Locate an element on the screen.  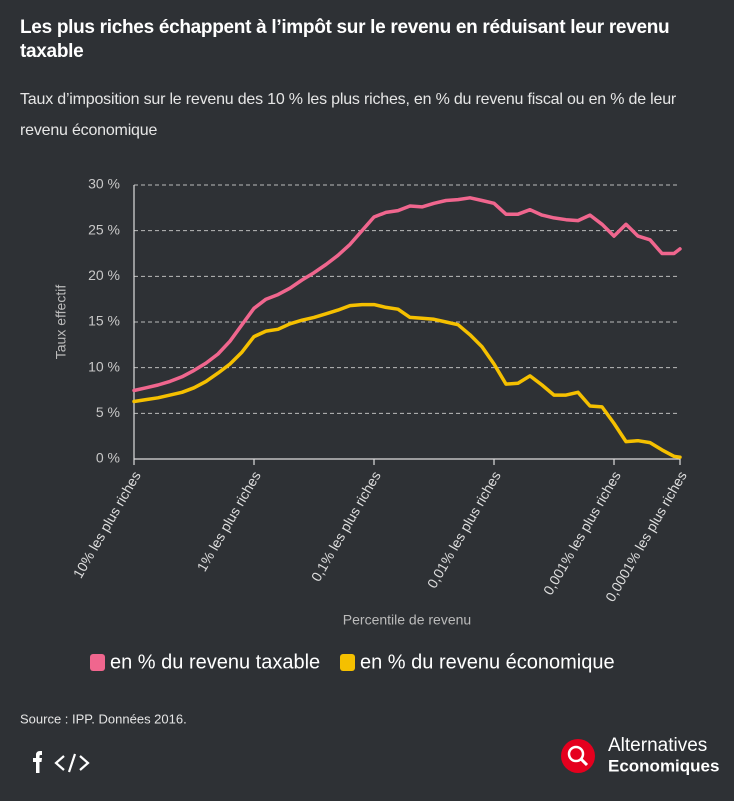
y-axis-label: Taux effectif is located at coordinates (61, 322).